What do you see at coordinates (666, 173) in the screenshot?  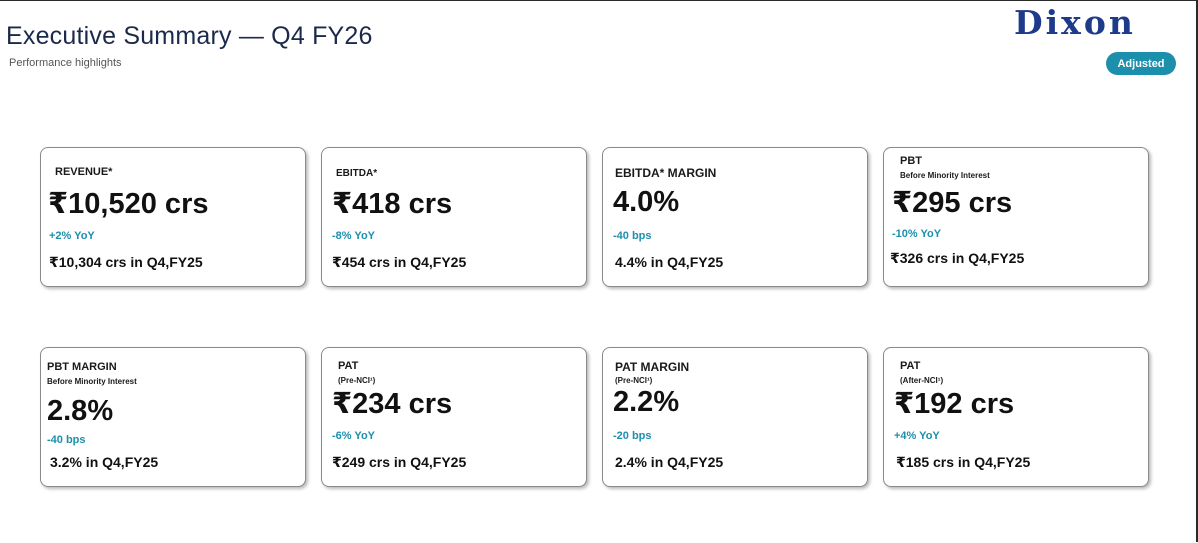 I see `kpi-label: EBITDA* MARGIN` at bounding box center [666, 173].